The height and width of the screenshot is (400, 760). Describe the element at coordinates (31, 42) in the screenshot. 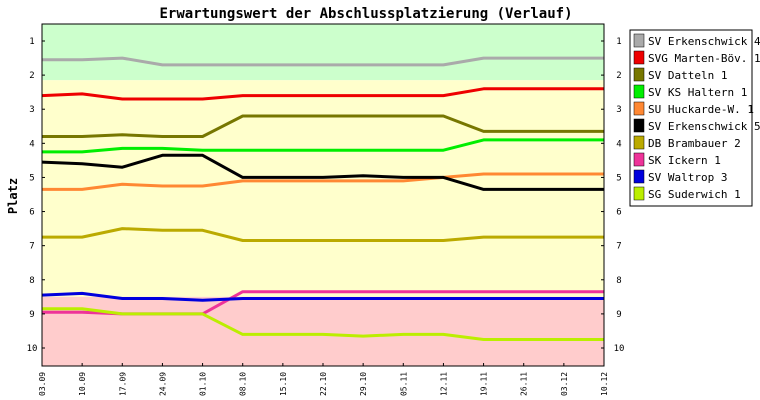

I see `y-tick-label-left: 1` at that location.